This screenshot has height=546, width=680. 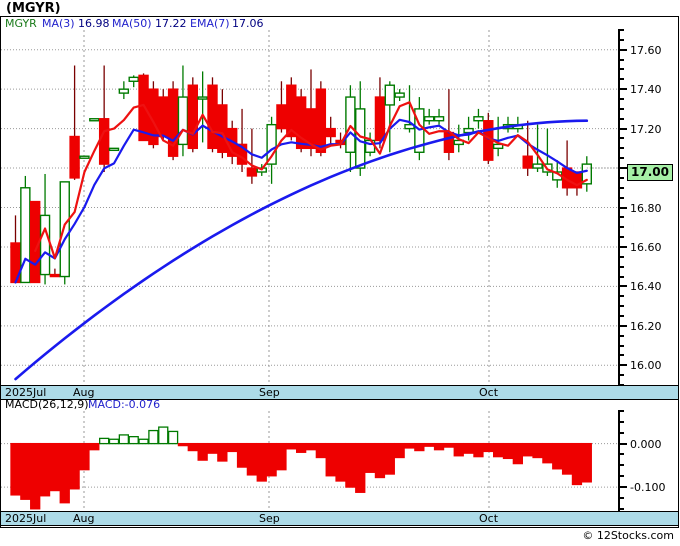 What do you see at coordinates (124, 404) in the screenshot?
I see `macd-legend-value: MACD:-0.076` at bounding box center [124, 404].